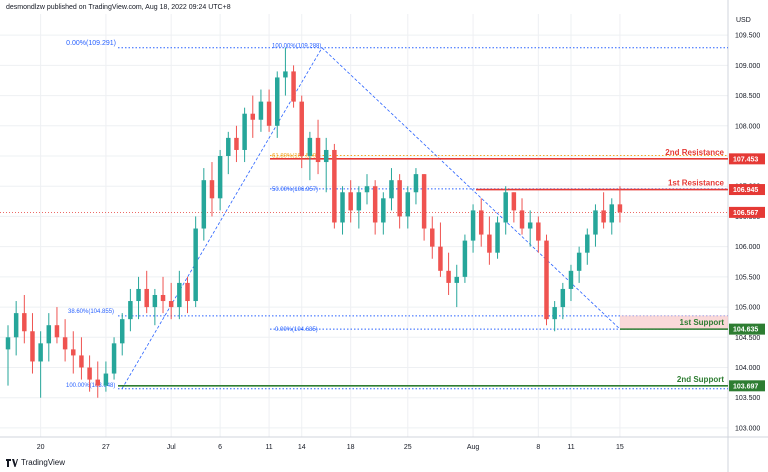  I want to click on fib-label-0-low: 0.00%(104.635), so click(296, 330).